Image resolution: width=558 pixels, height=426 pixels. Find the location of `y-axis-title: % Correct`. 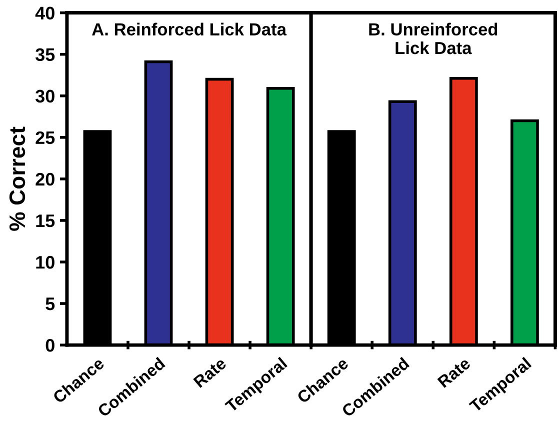

y-axis-title: % Correct is located at coordinates (17, 178).